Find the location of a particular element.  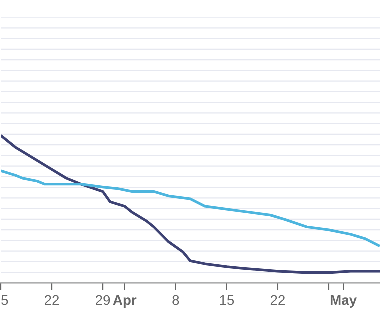

x-tick-label: 8 is located at coordinates (176, 300).